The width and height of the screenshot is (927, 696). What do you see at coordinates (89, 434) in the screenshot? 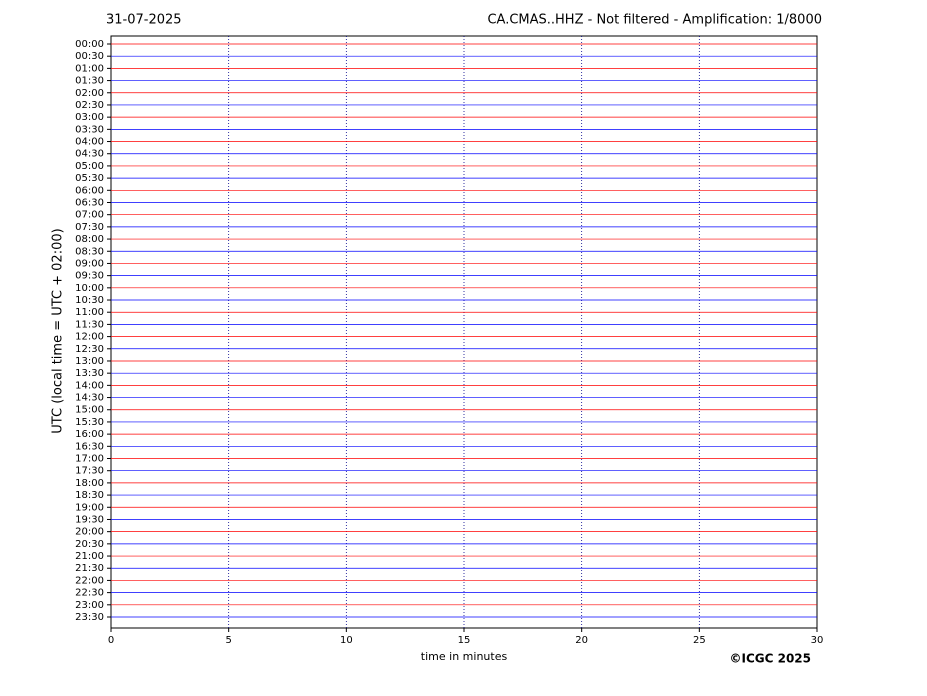
I see `y-tick-label: 16:00` at bounding box center [89, 434].